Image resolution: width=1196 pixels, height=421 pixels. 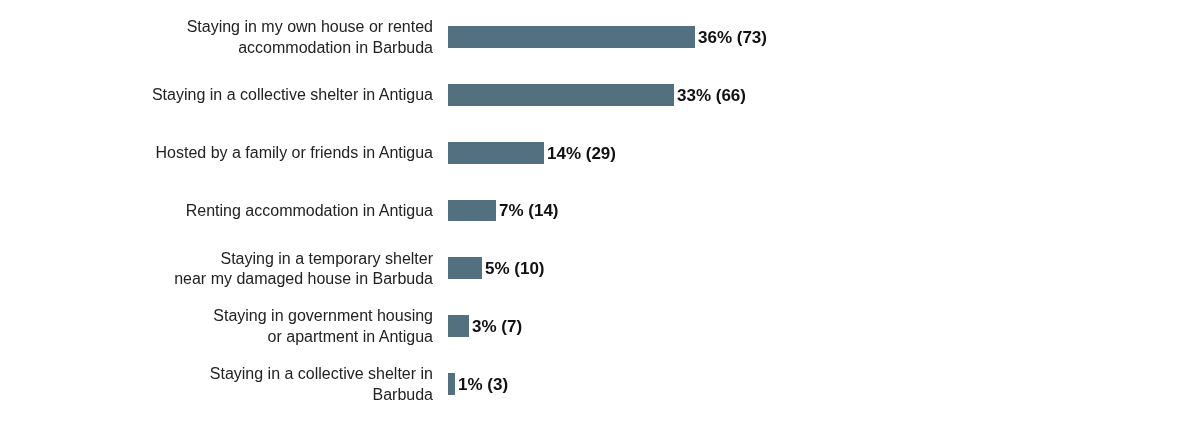 I want to click on y-tick-label: Staying in my own house or rented accommodation in Barbuda, so click(x=310, y=37).